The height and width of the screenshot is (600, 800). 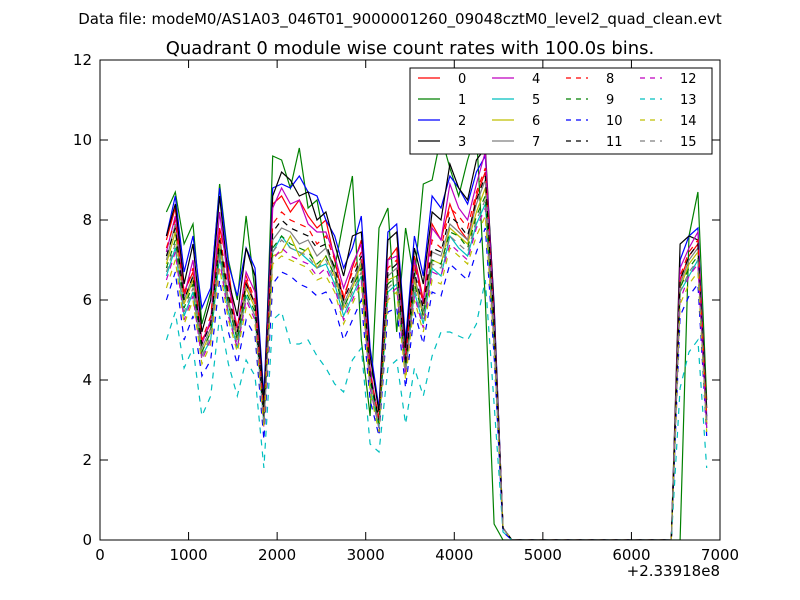 I want to click on legend-entry-10: 10, so click(x=594, y=121).